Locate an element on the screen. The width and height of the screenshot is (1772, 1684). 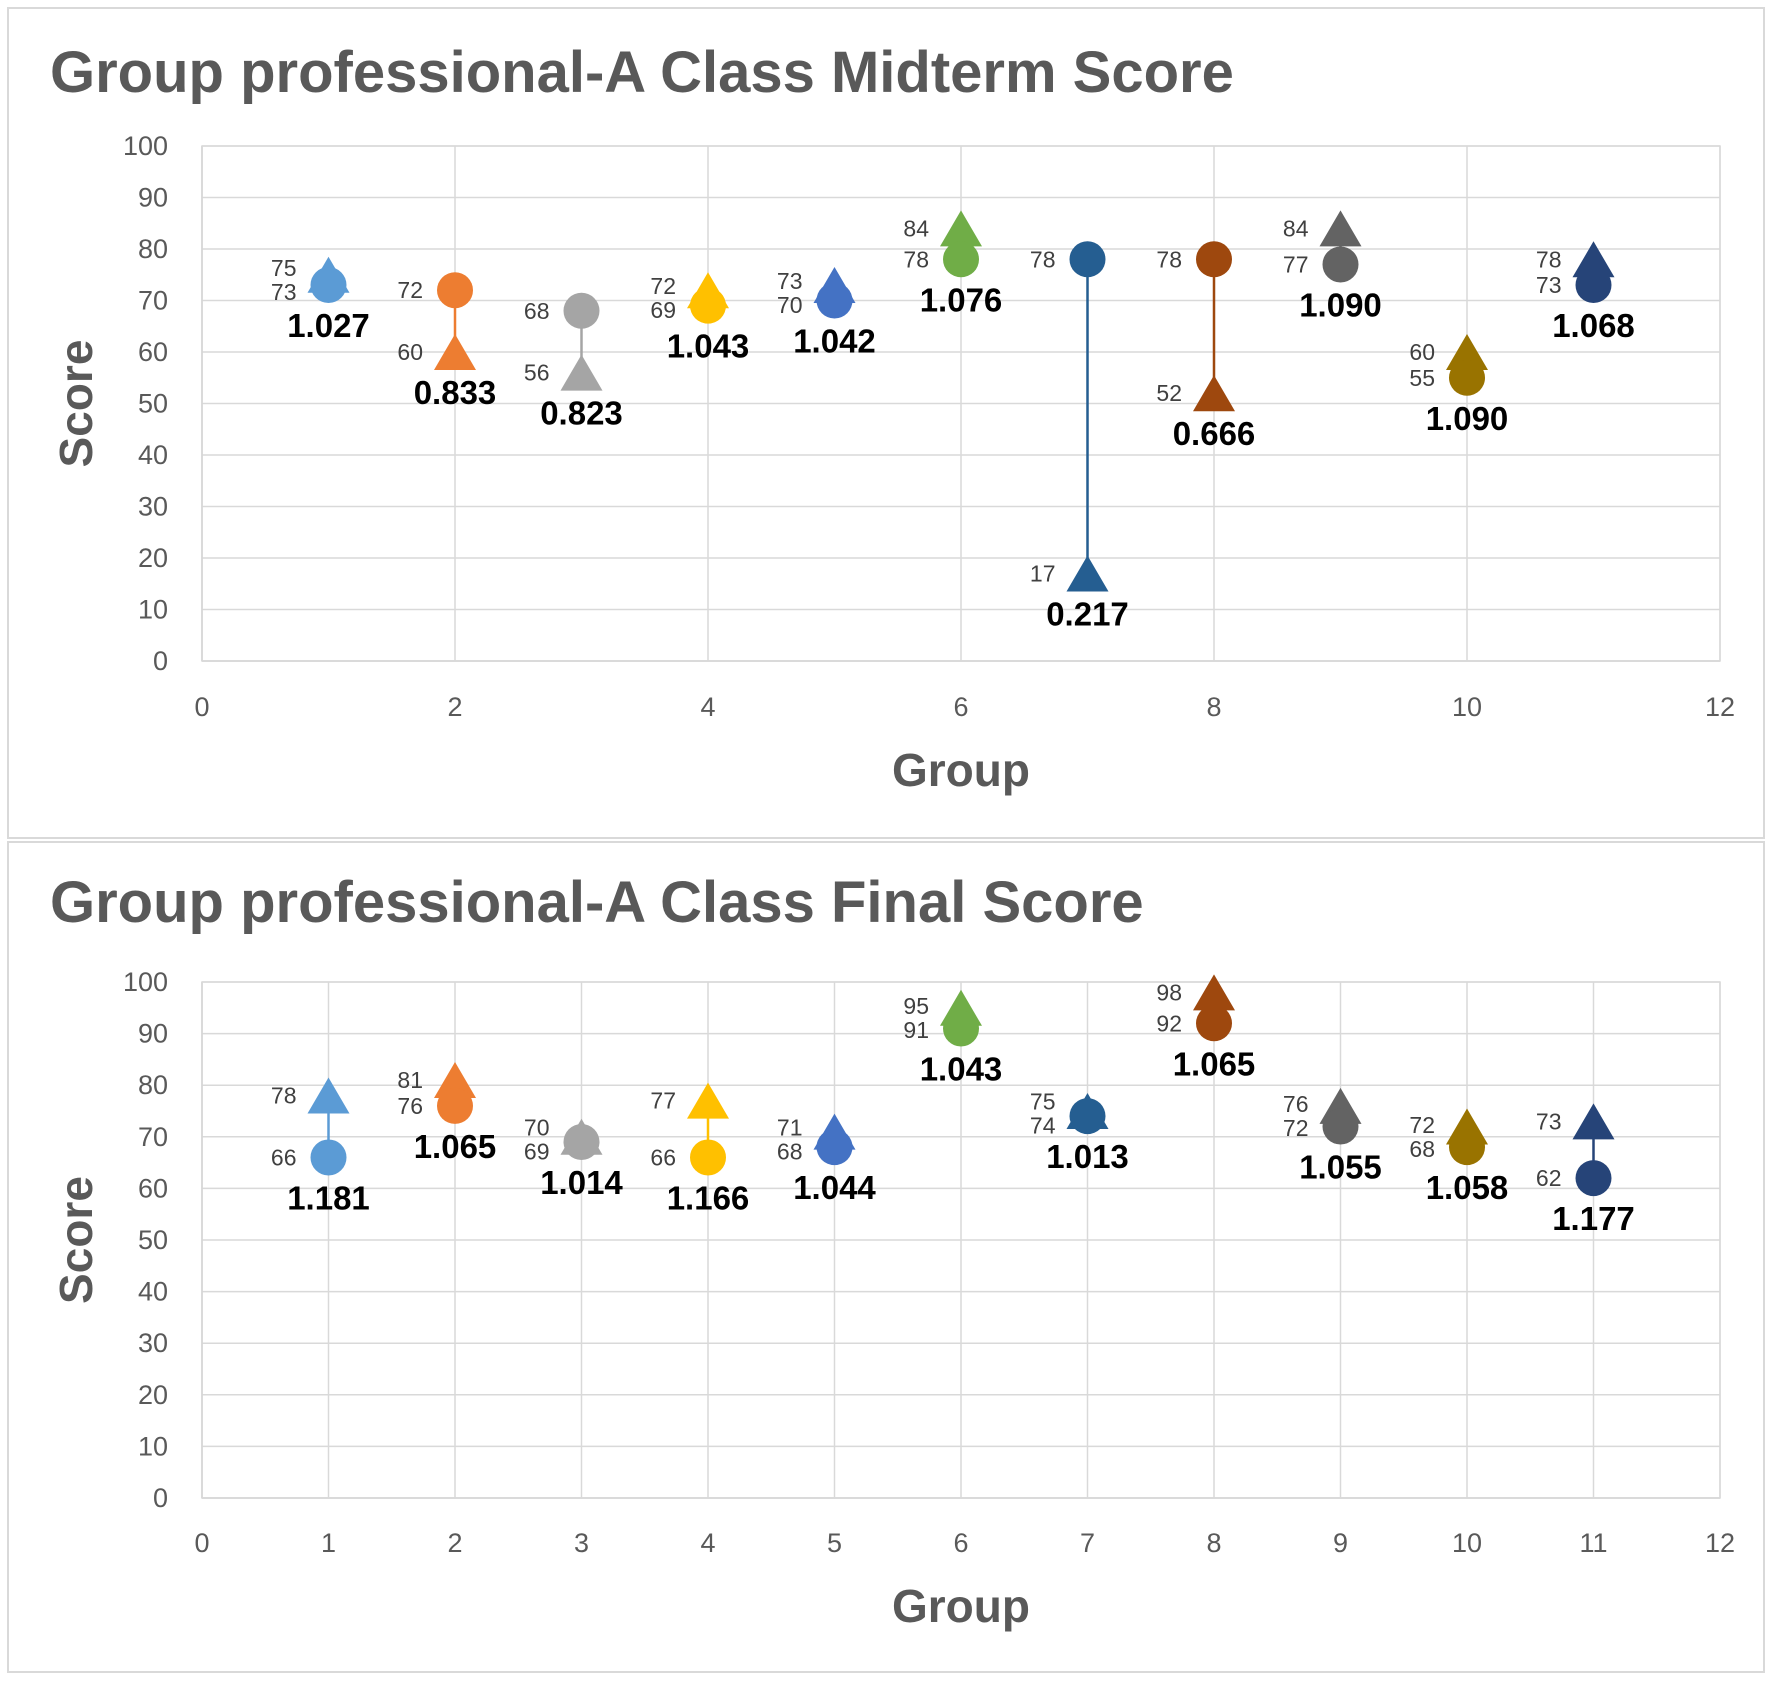
triangle-value-label: 75 is located at coordinates (1043, 1102).